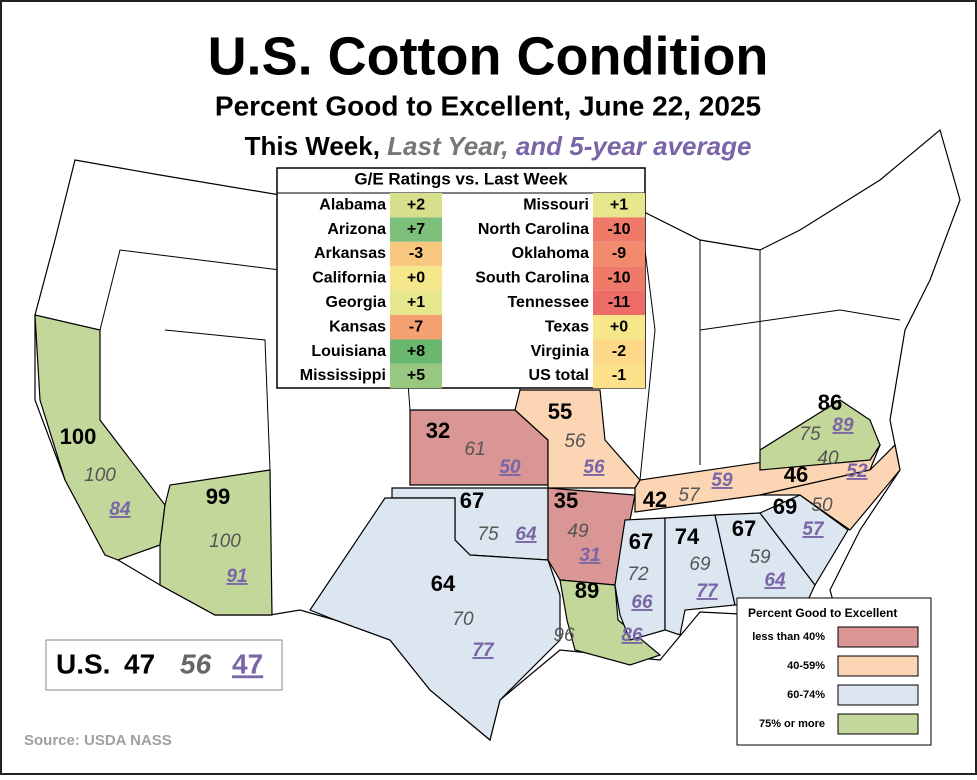 The width and height of the screenshot is (977, 780). I want to click on five-year-average: 56, so click(594, 467).